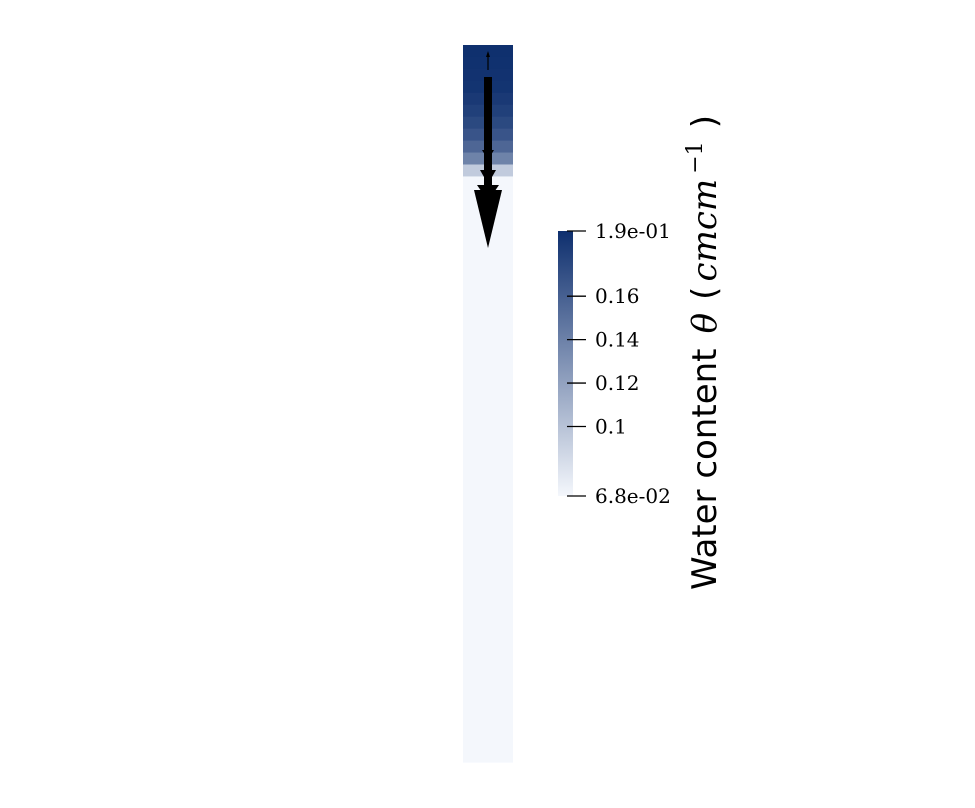 The image size is (975, 808). What do you see at coordinates (565, 363) in the screenshot?
I see `colorbar` at bounding box center [565, 363].